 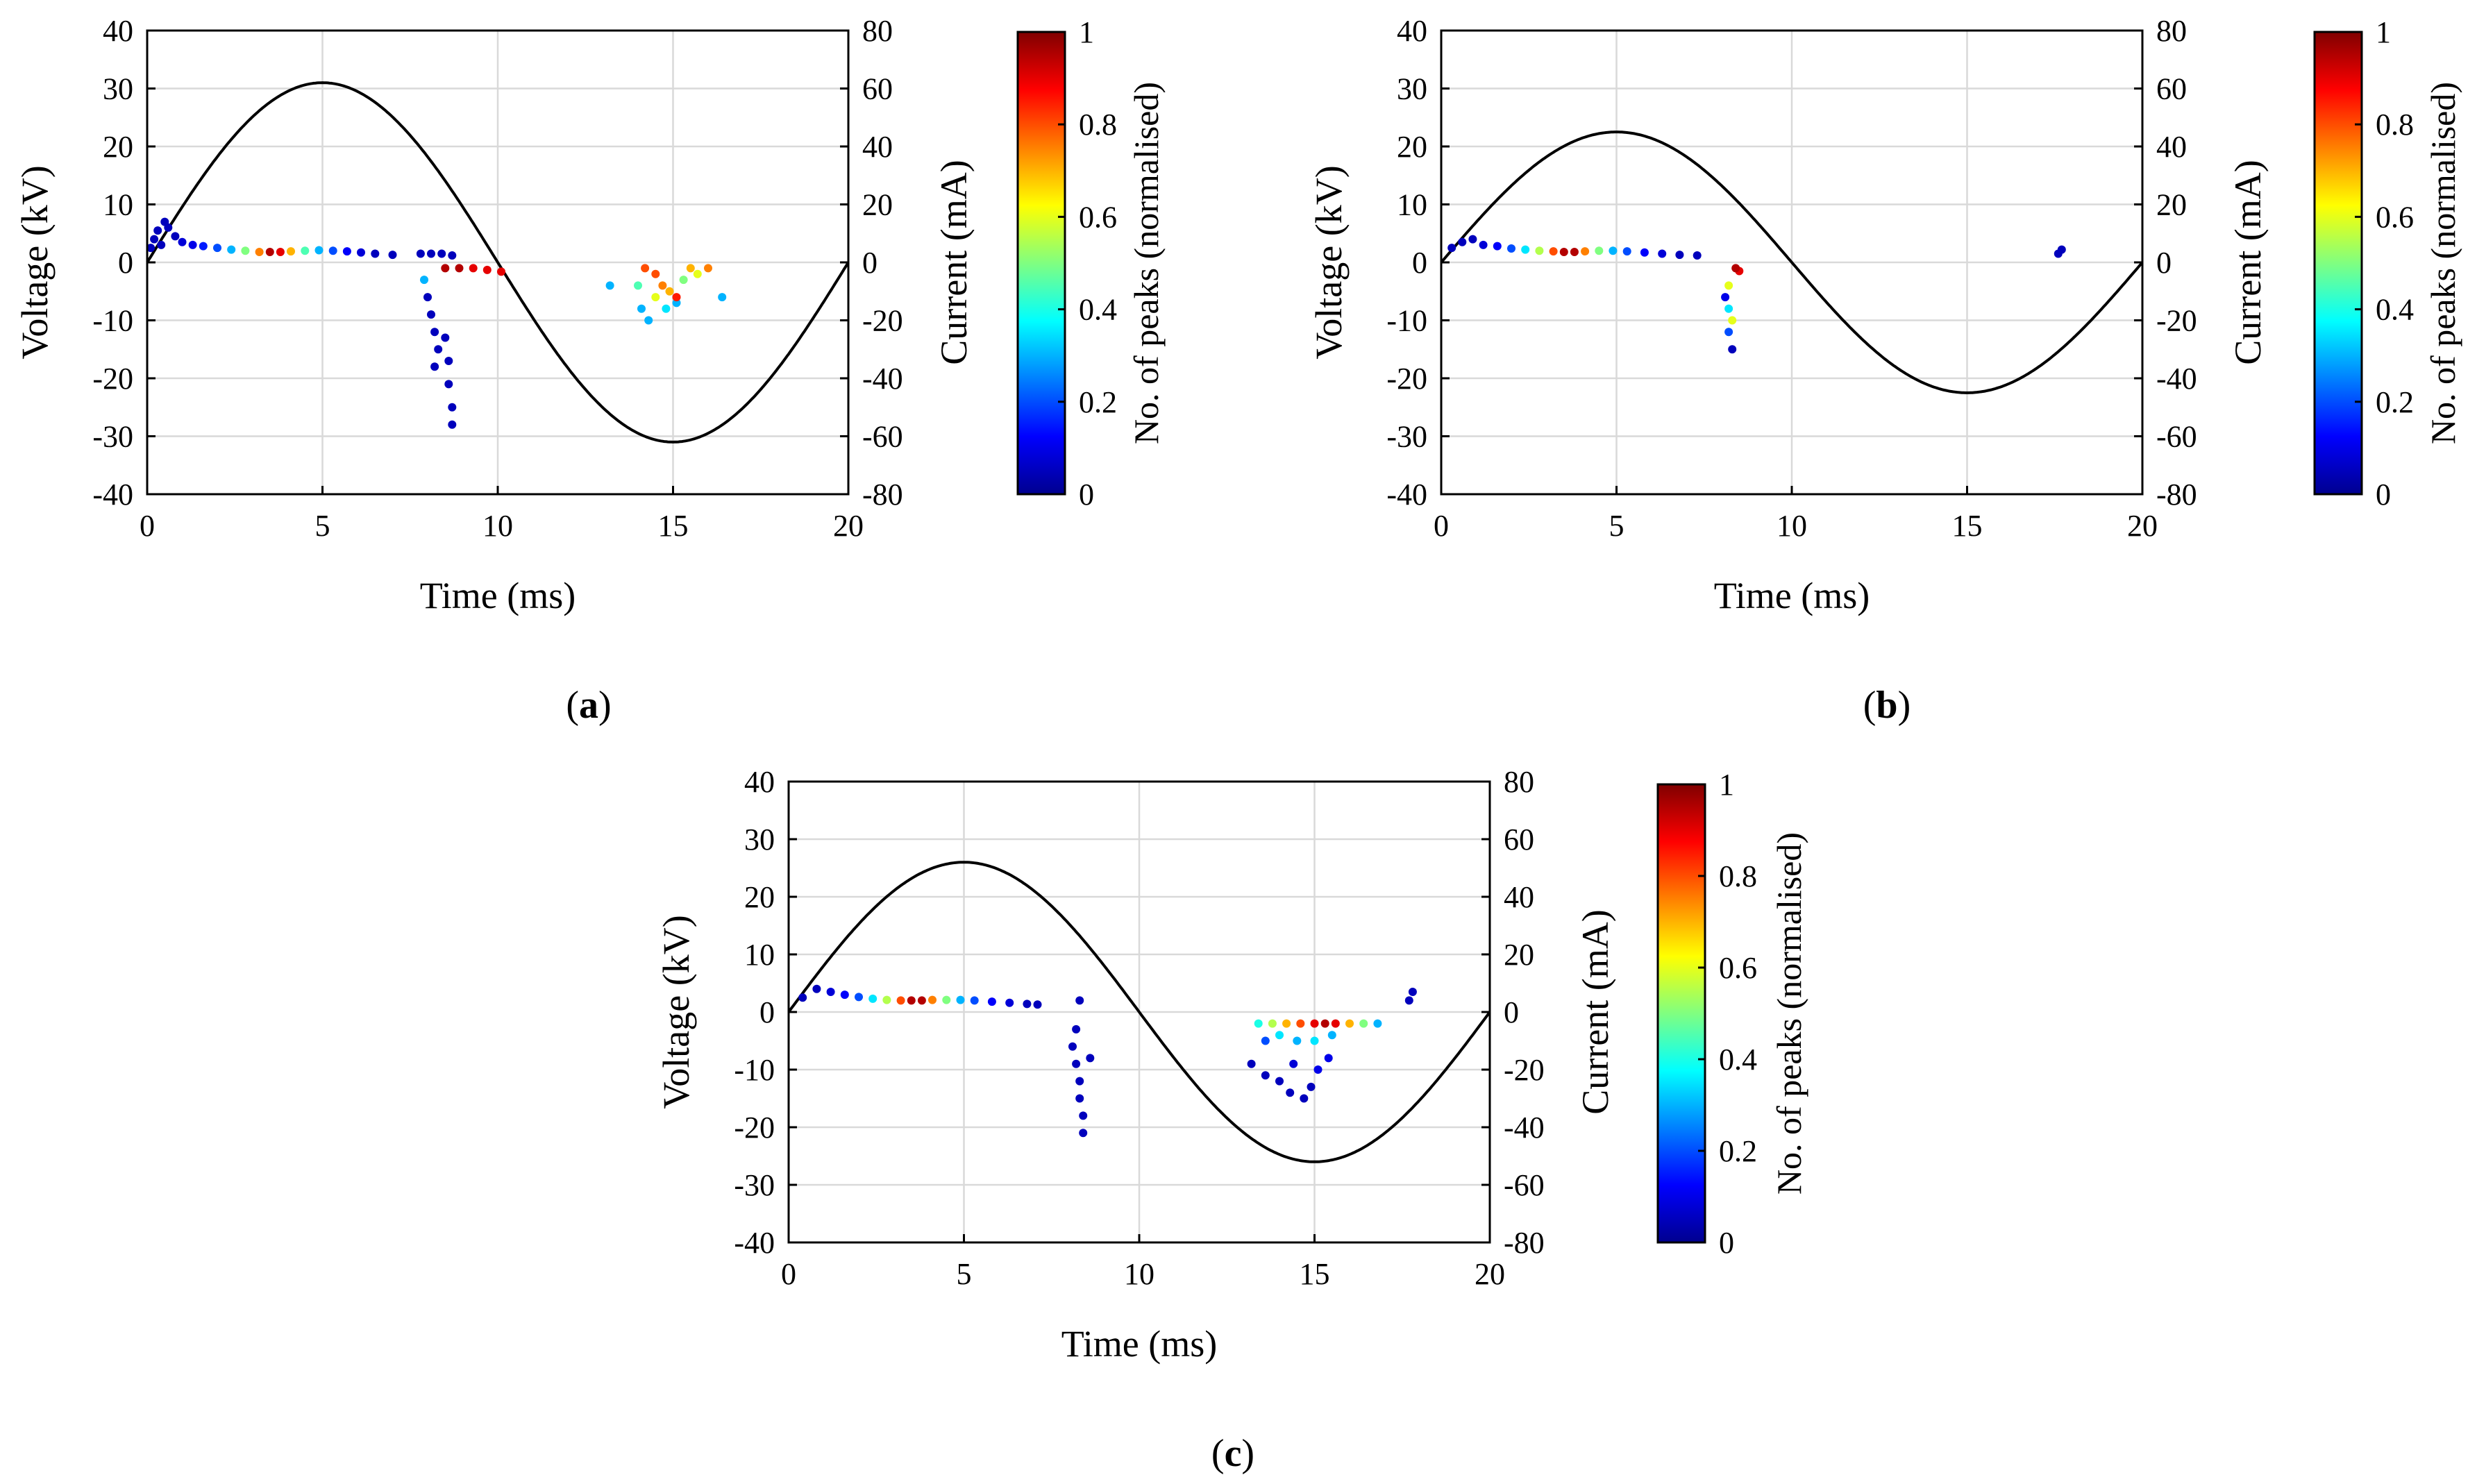 What do you see at coordinates (1519, 840) in the screenshot?
I see `panel-c-y2-tick-label: 60` at bounding box center [1519, 840].